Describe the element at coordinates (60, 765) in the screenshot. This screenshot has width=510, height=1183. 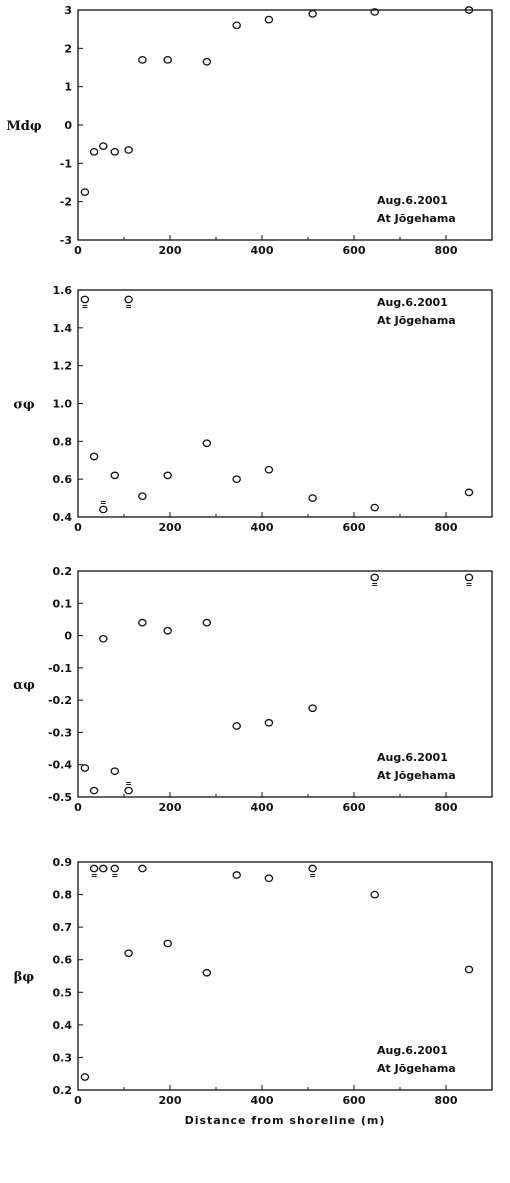
I see `y-tick-label: -0.4` at that location.